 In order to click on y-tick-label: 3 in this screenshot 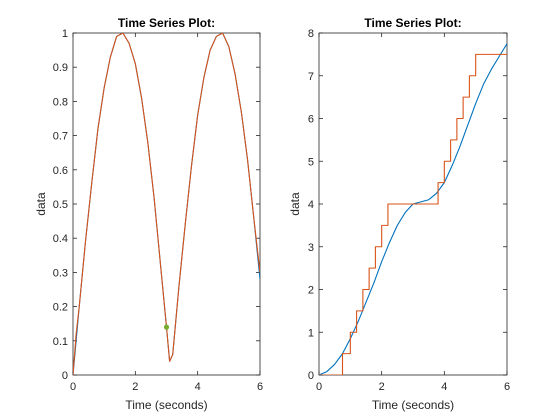, I will do `click(311, 248)`.